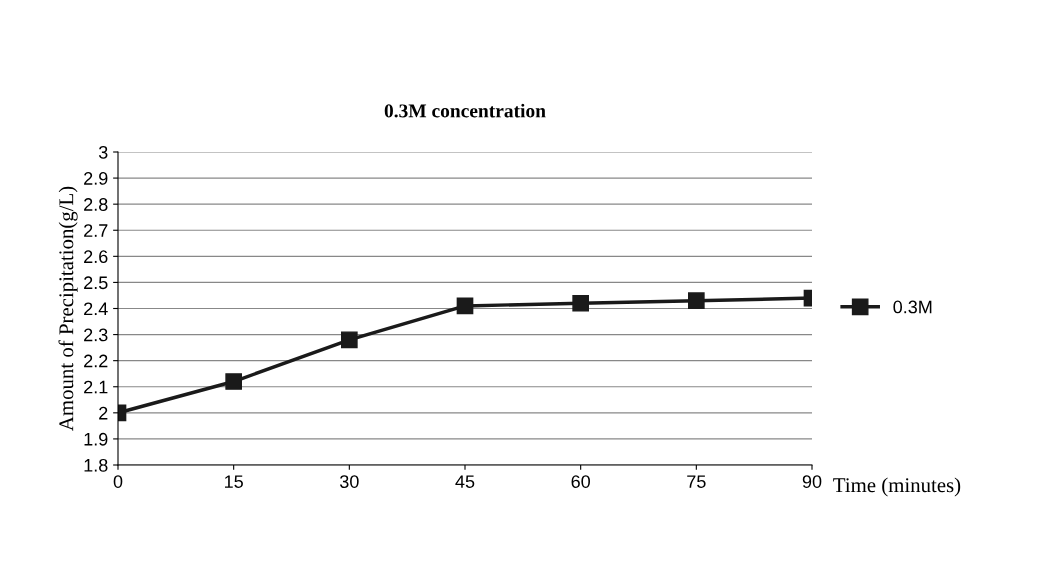  What do you see at coordinates (580, 481) in the screenshot?
I see `x-tick-label: 60` at bounding box center [580, 481].